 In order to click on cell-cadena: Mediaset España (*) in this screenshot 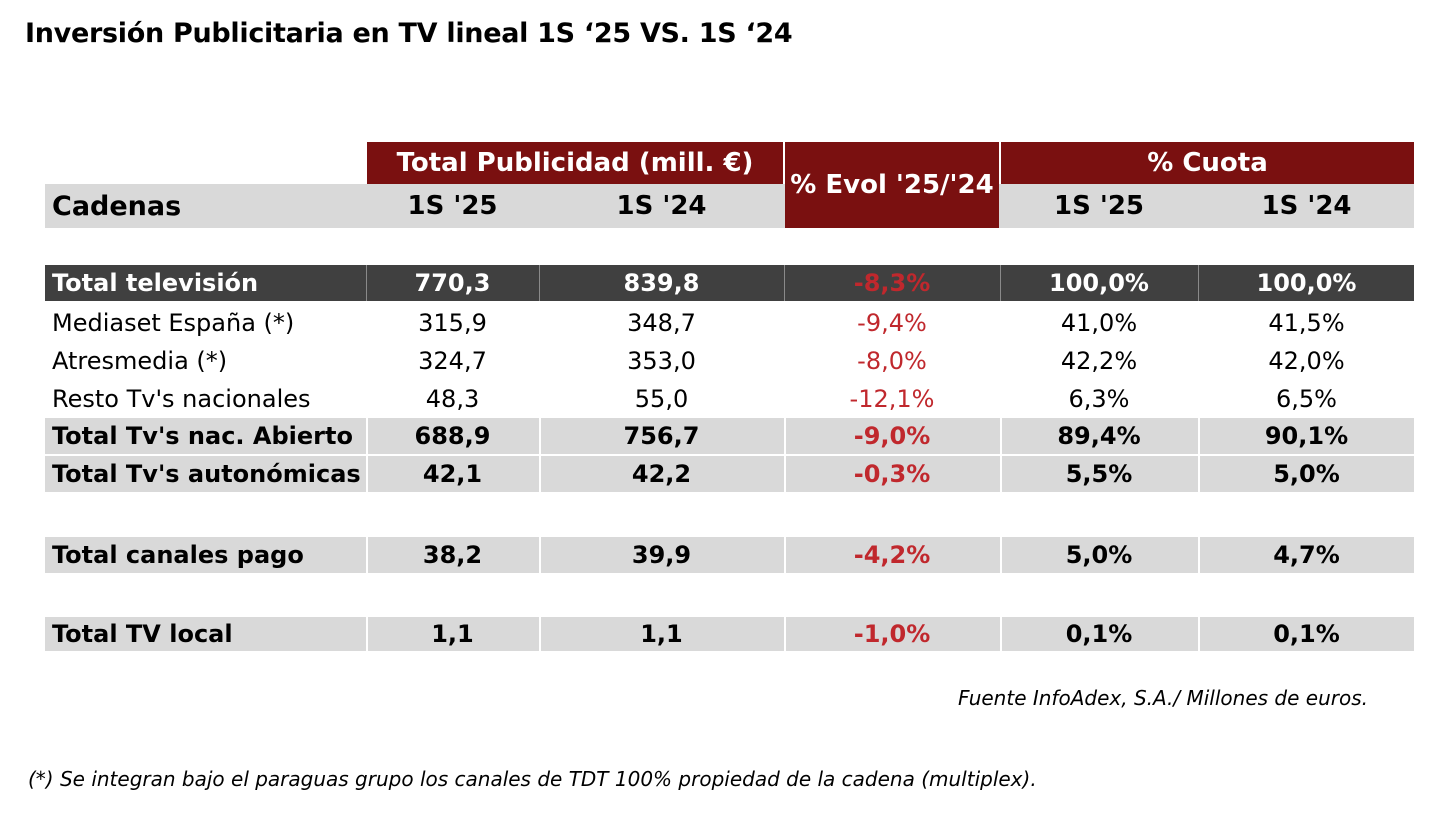, I will do `click(173, 323)`.